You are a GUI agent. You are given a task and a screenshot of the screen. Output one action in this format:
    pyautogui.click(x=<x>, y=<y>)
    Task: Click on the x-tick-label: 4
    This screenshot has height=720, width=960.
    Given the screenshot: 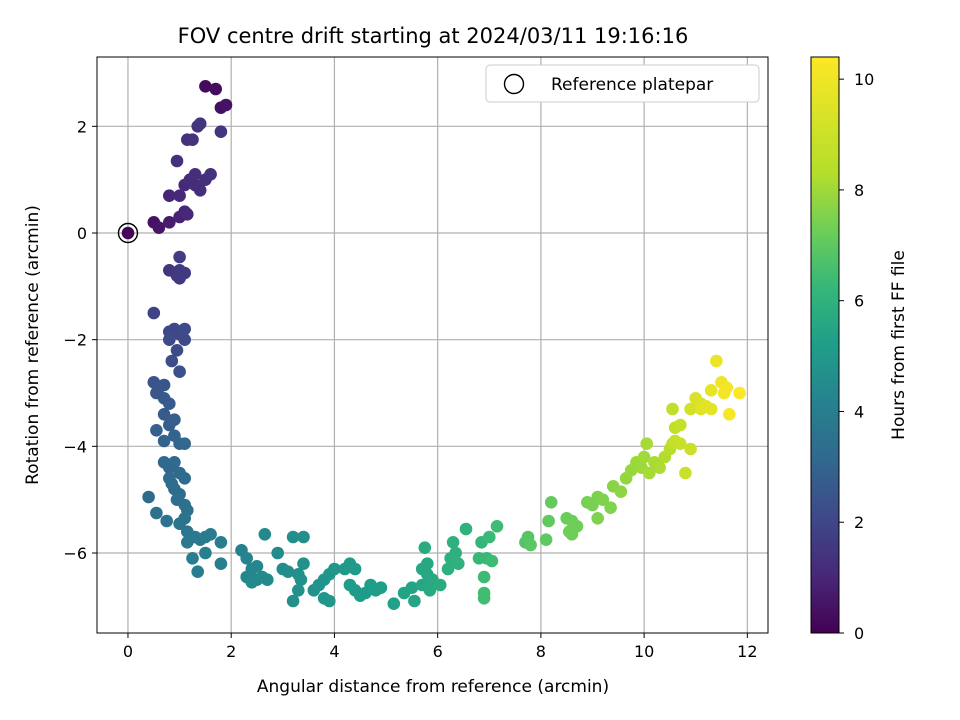 What is the action you would take?
    pyautogui.click(x=334, y=651)
    